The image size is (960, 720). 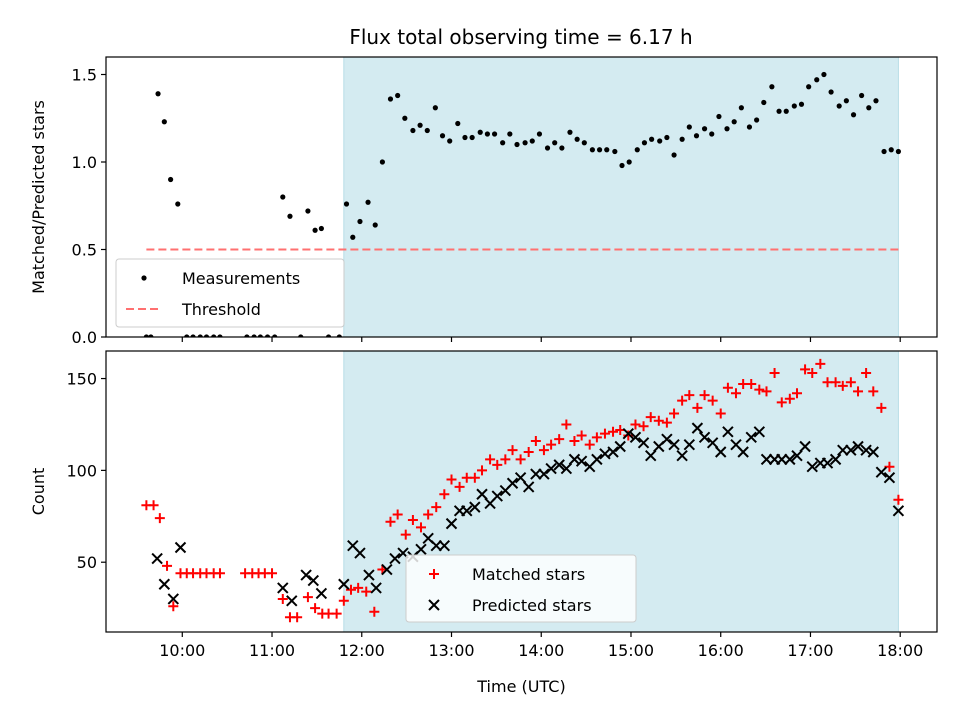 What do you see at coordinates (721, 650) in the screenshot?
I see `x-tick-label: 16:00` at bounding box center [721, 650].